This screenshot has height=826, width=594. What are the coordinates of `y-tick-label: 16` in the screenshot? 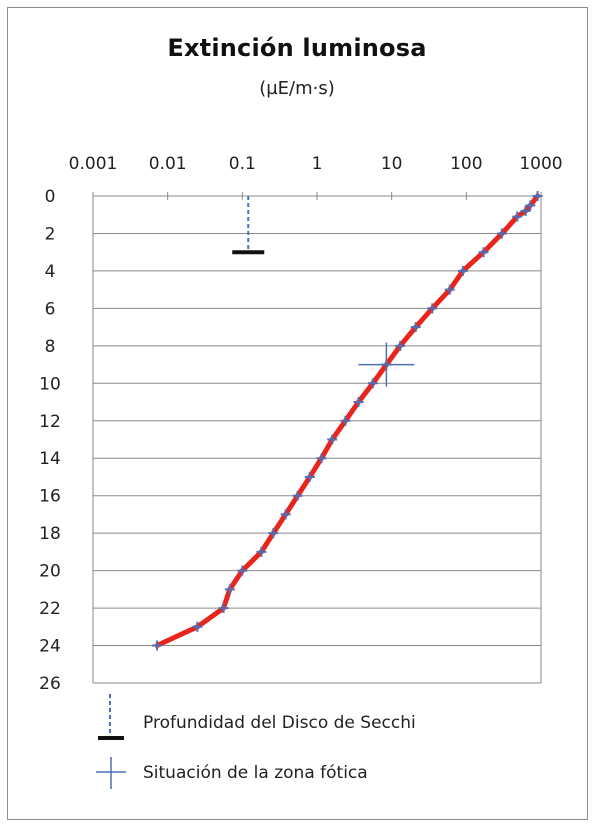 It's located at (50, 497).